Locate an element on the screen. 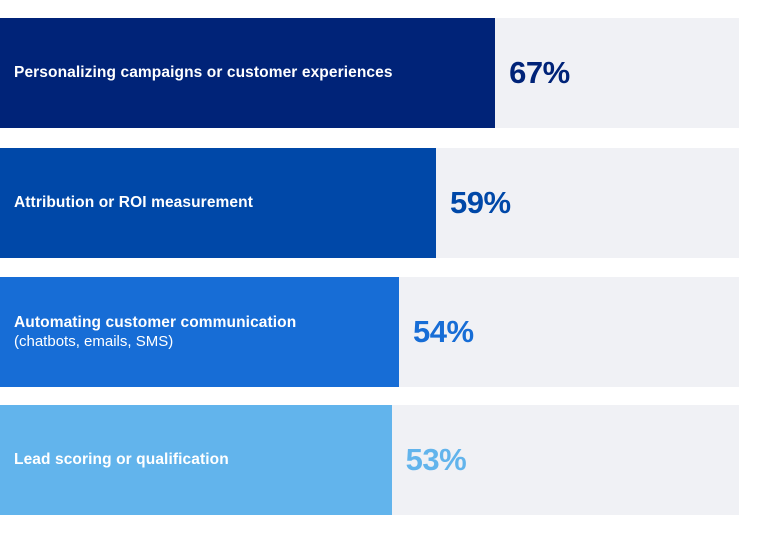 This screenshot has width=759, height=534. bar-label: Automating customer communication is located at coordinates (155, 322).